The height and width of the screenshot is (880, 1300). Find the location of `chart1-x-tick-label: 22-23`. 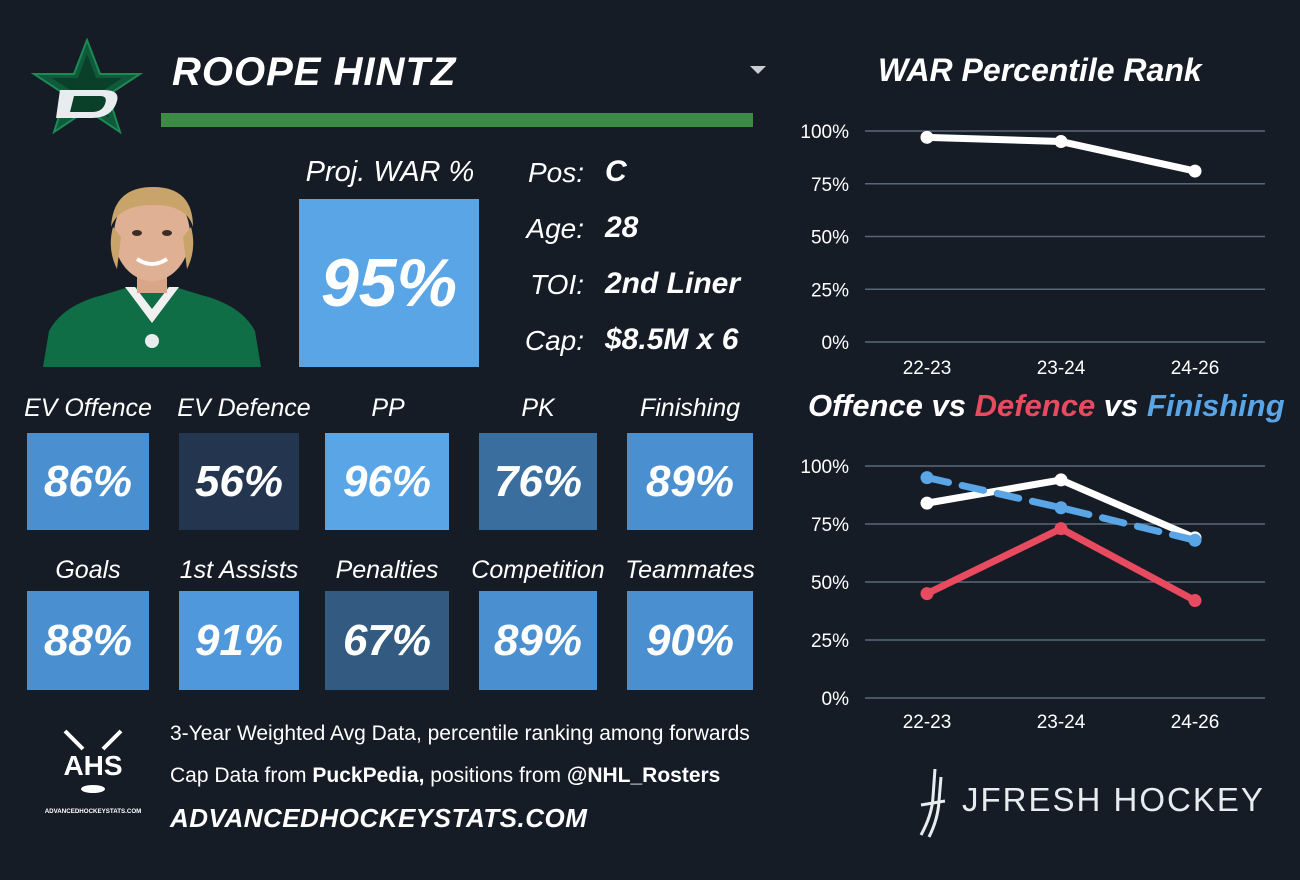

chart1-x-tick-label: 22-23 is located at coordinates (927, 368).